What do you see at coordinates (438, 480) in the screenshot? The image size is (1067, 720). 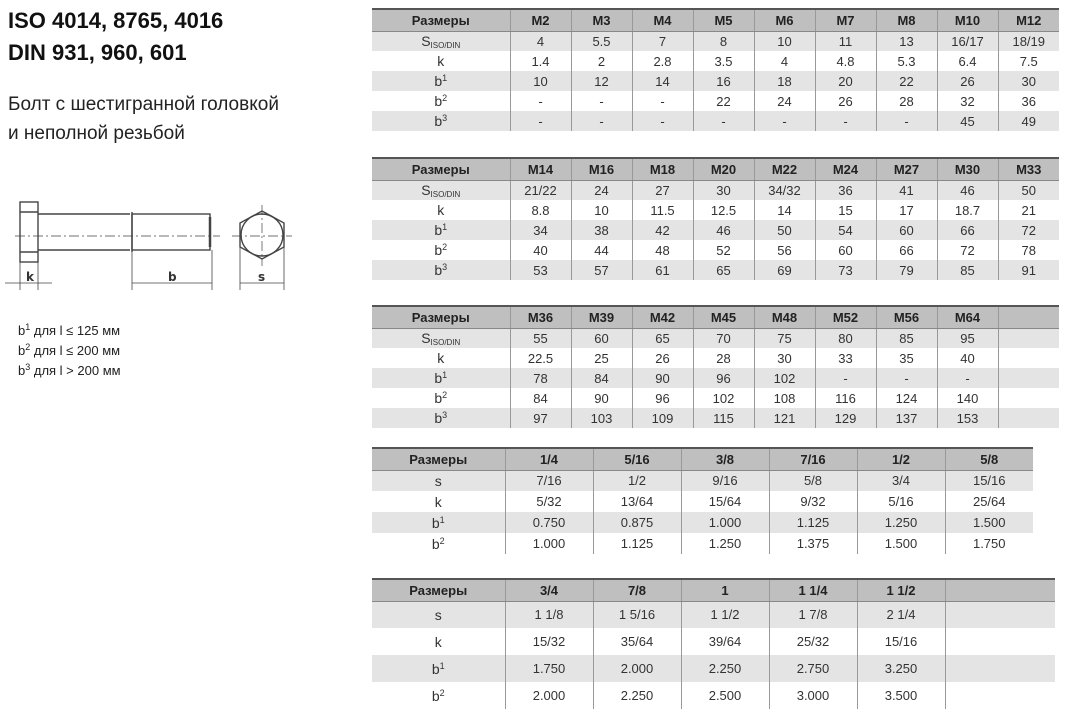 I see `row-label: s` at bounding box center [438, 480].